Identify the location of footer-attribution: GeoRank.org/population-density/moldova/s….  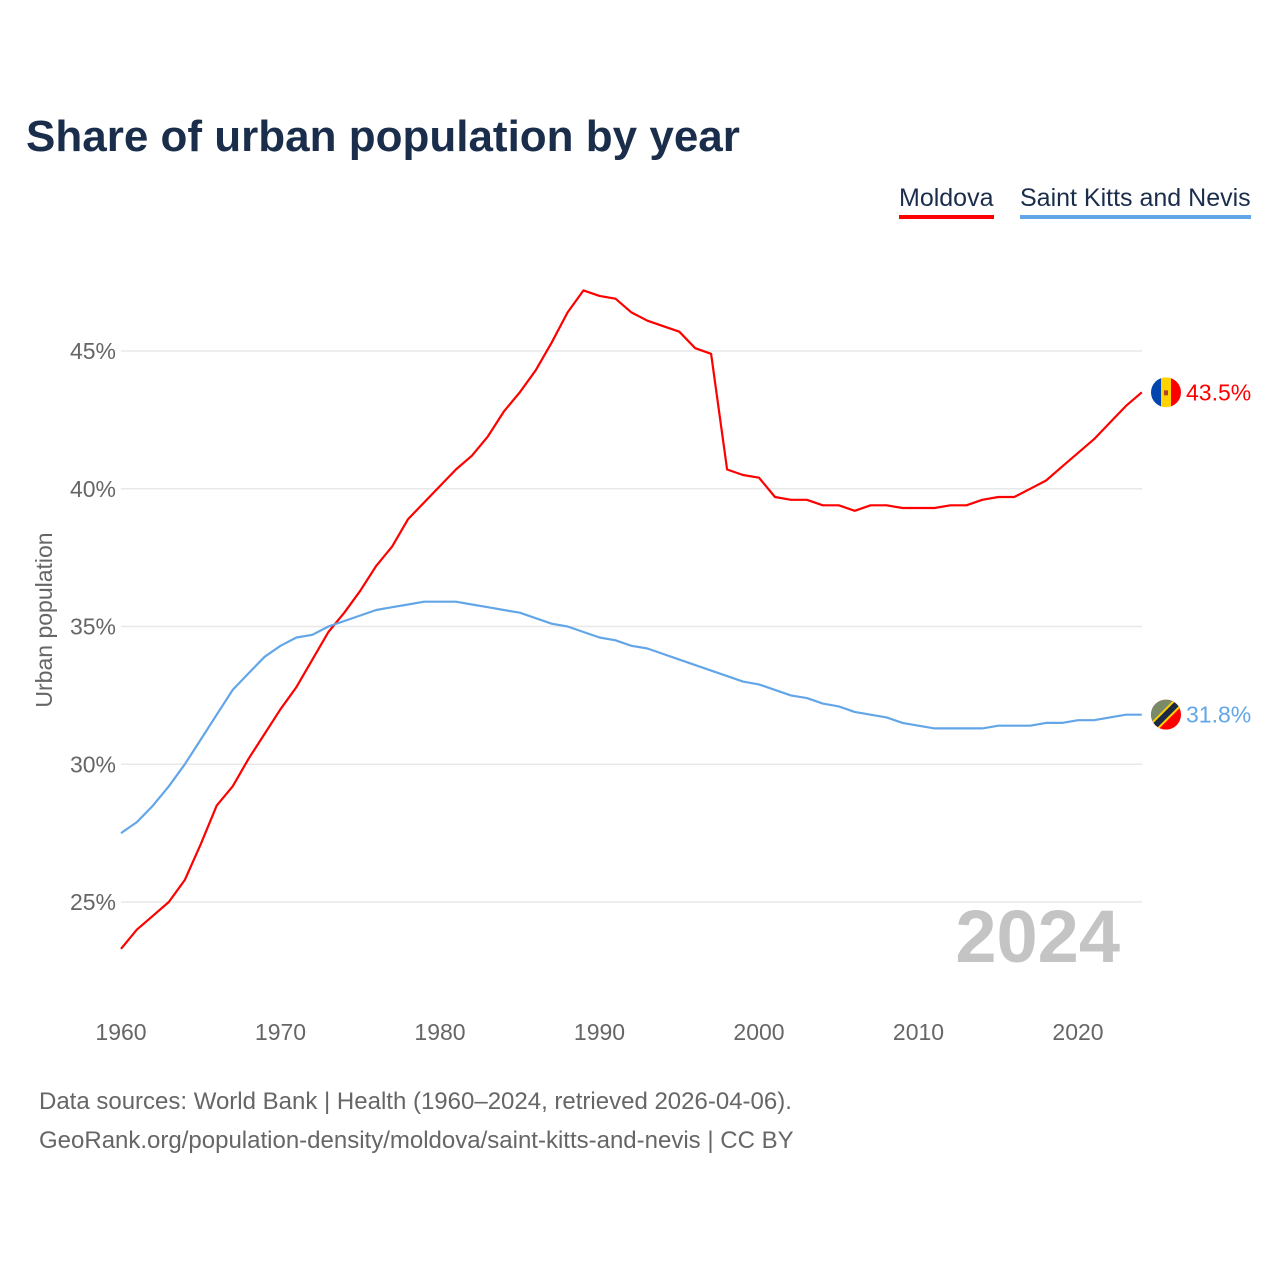
(416, 1140).